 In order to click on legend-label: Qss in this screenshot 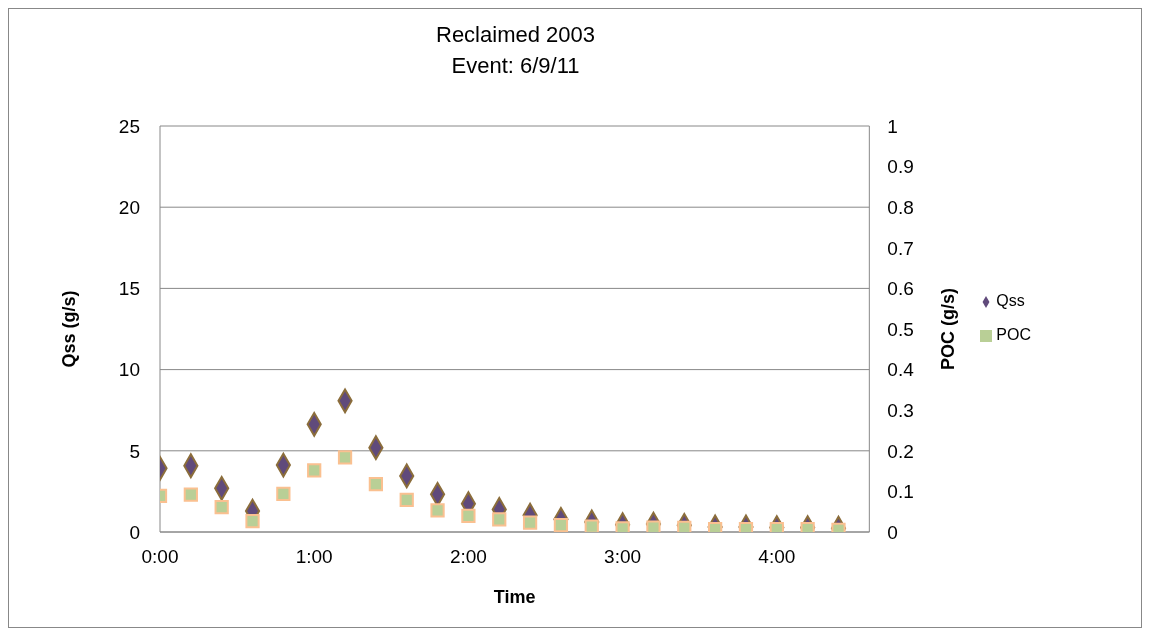, I will do `click(1010, 300)`.